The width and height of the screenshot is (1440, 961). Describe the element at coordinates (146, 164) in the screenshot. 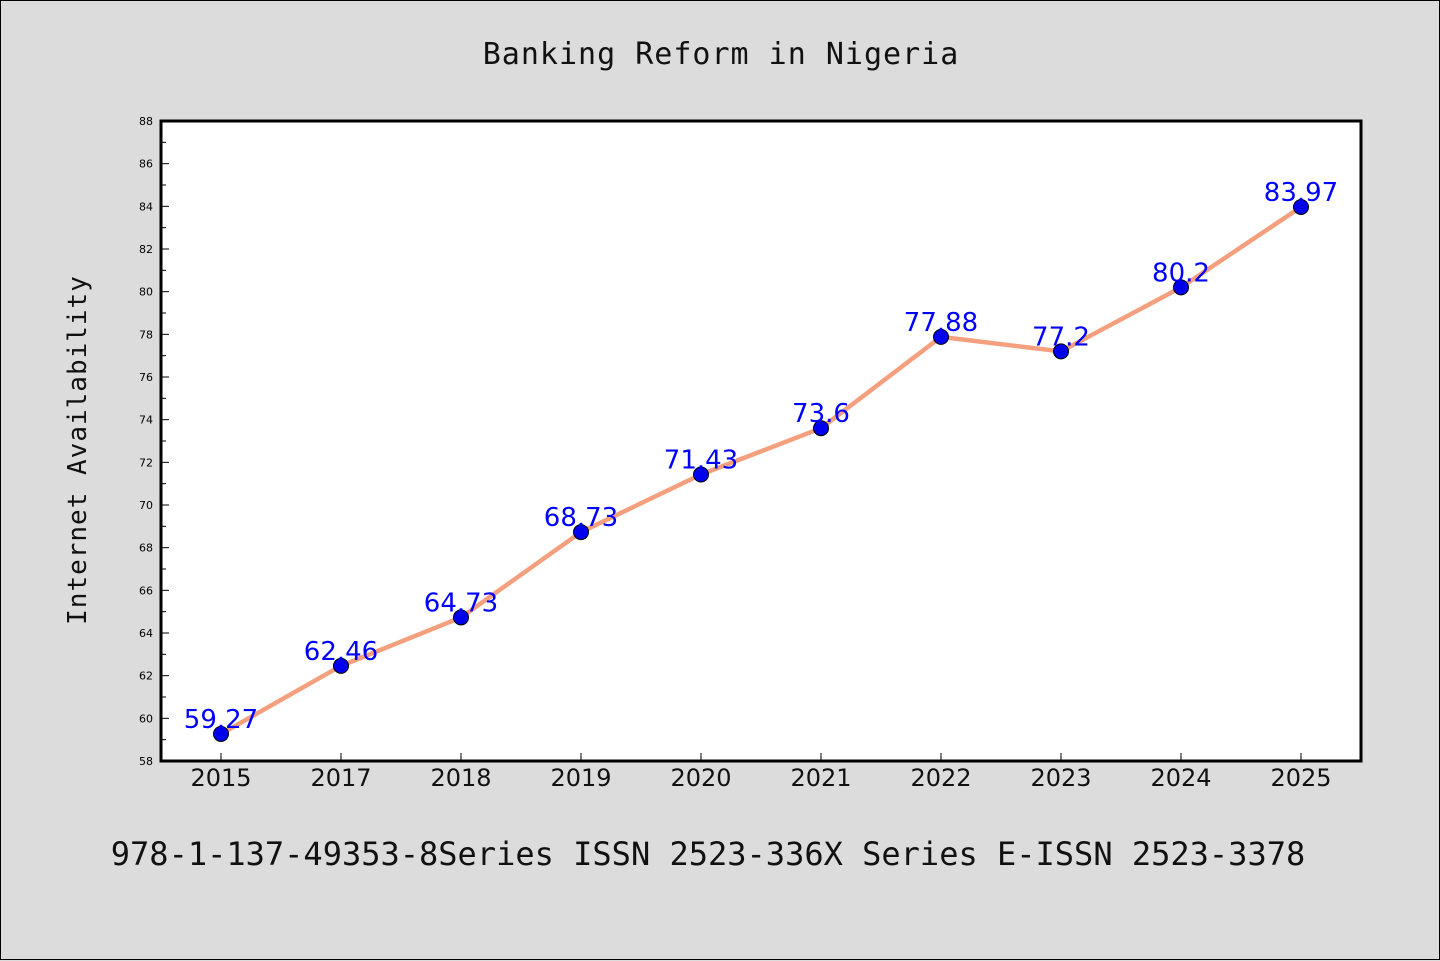

I see `y-tick-label: 86` at that location.